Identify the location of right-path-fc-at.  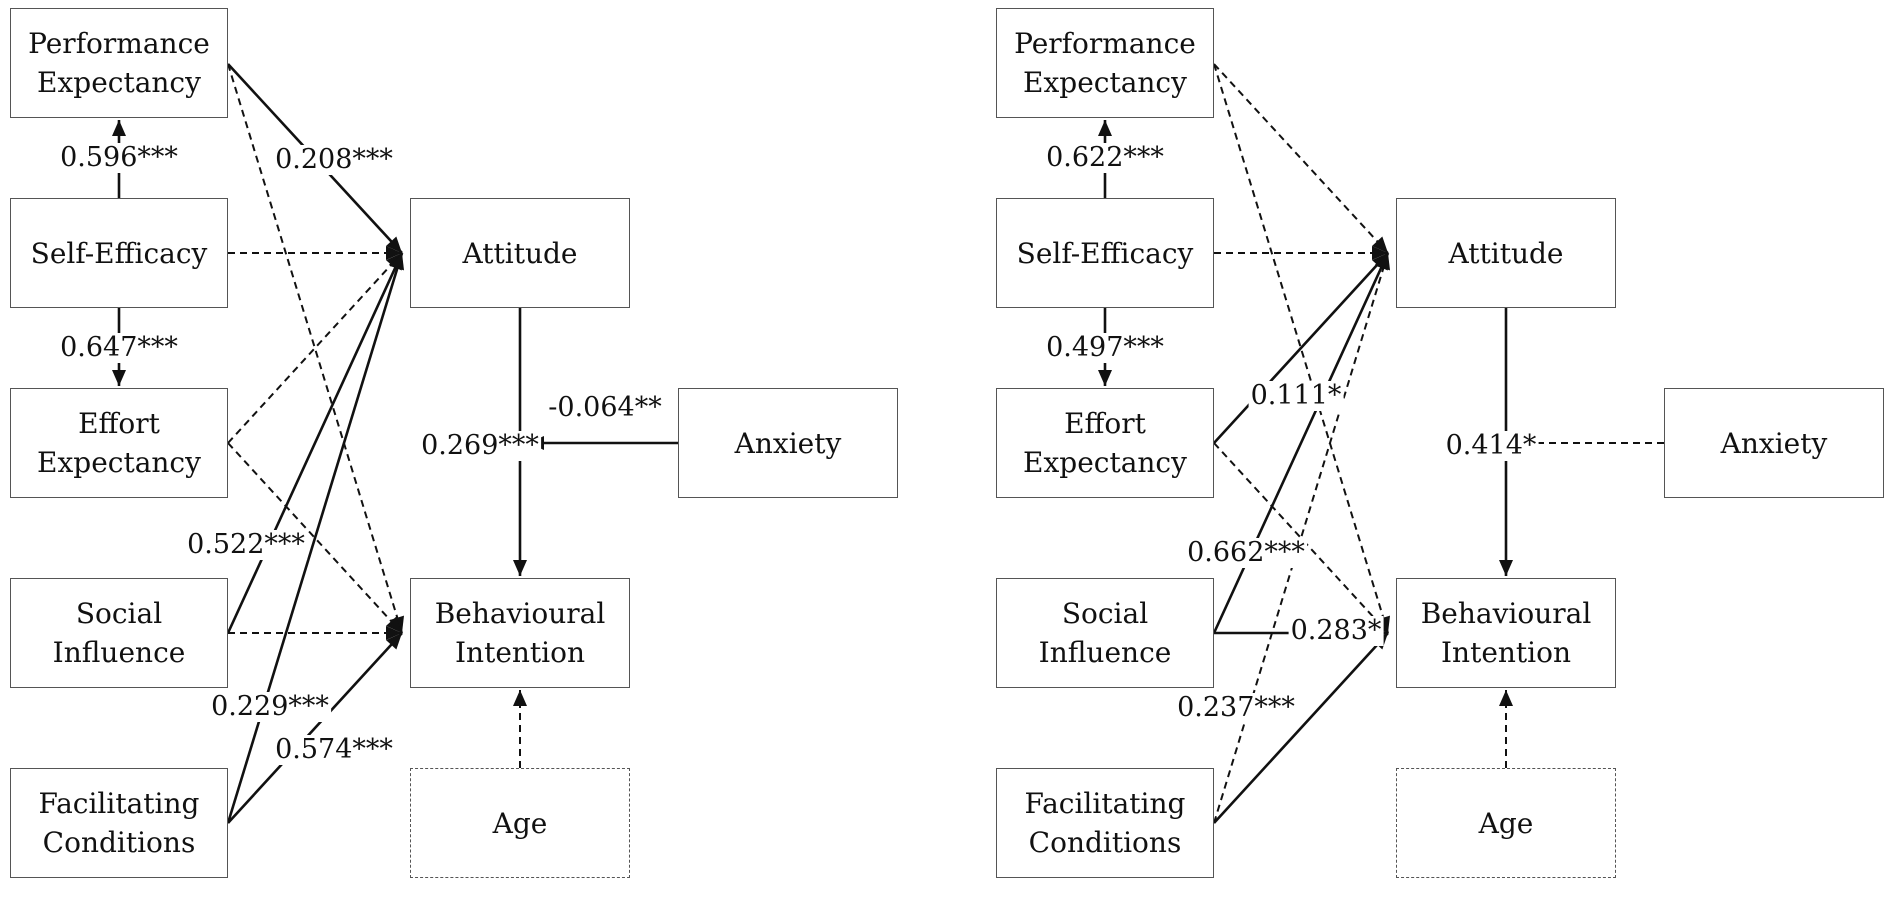
(1301, 538).